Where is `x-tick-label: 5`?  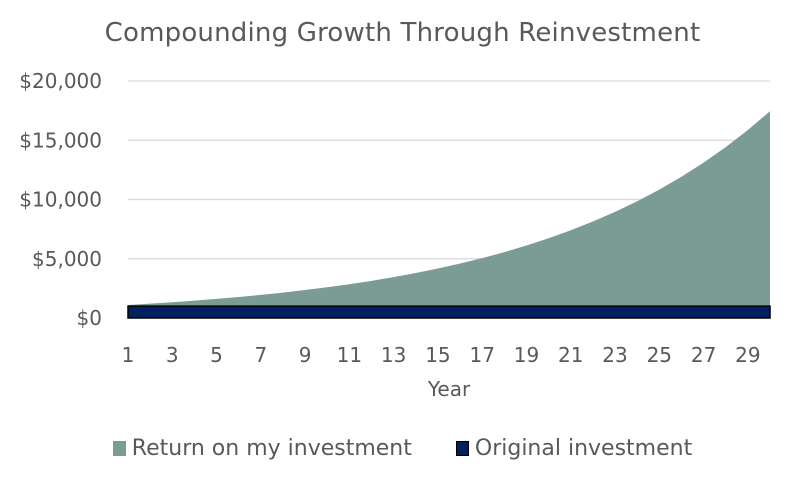
x-tick-label: 5 is located at coordinates (216, 355).